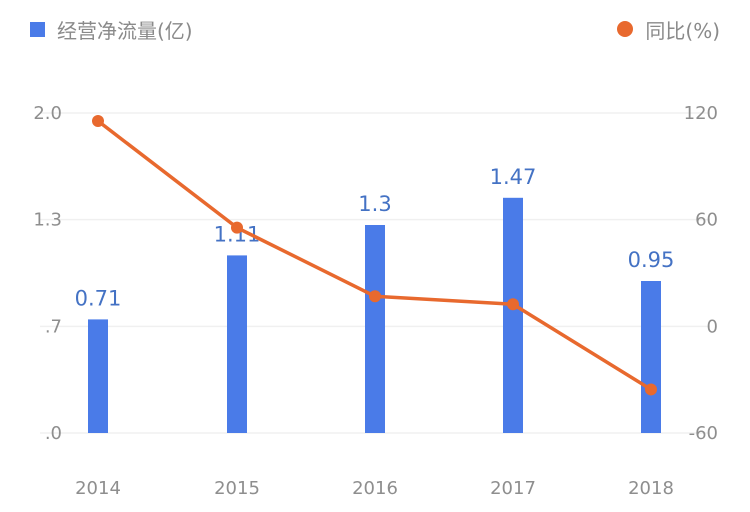  What do you see at coordinates (701, 113) in the screenshot?
I see `right-axis-tick: 120` at bounding box center [701, 113].